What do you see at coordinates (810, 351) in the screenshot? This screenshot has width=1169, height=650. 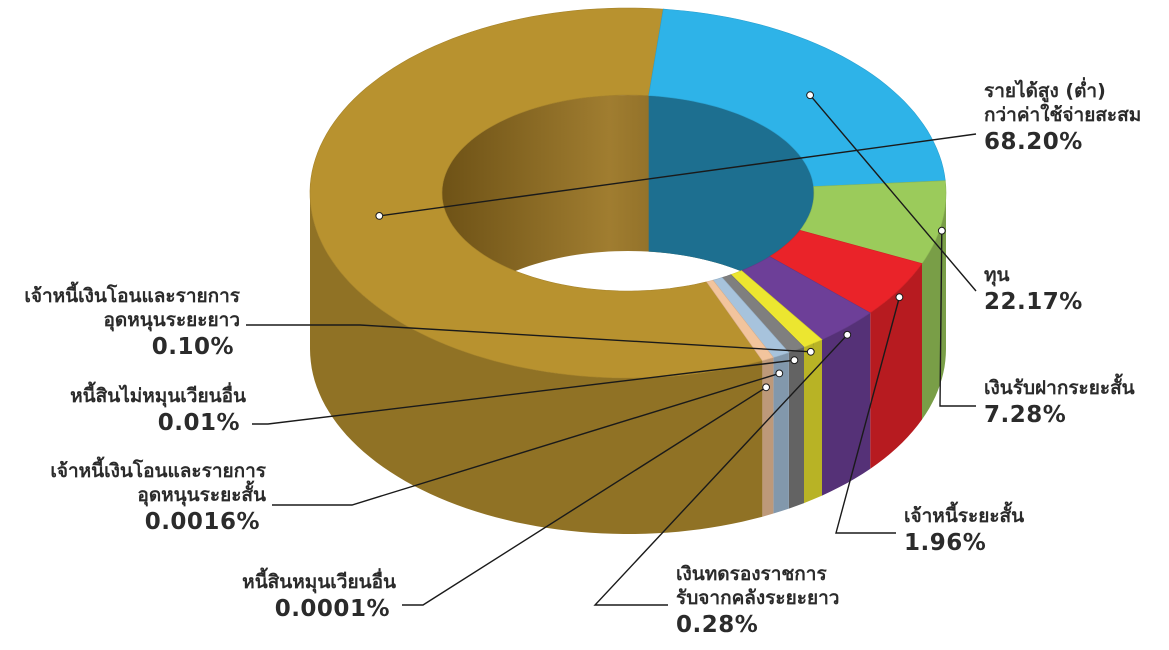 I see `leader-dot-lt-transfer` at bounding box center [810, 351].